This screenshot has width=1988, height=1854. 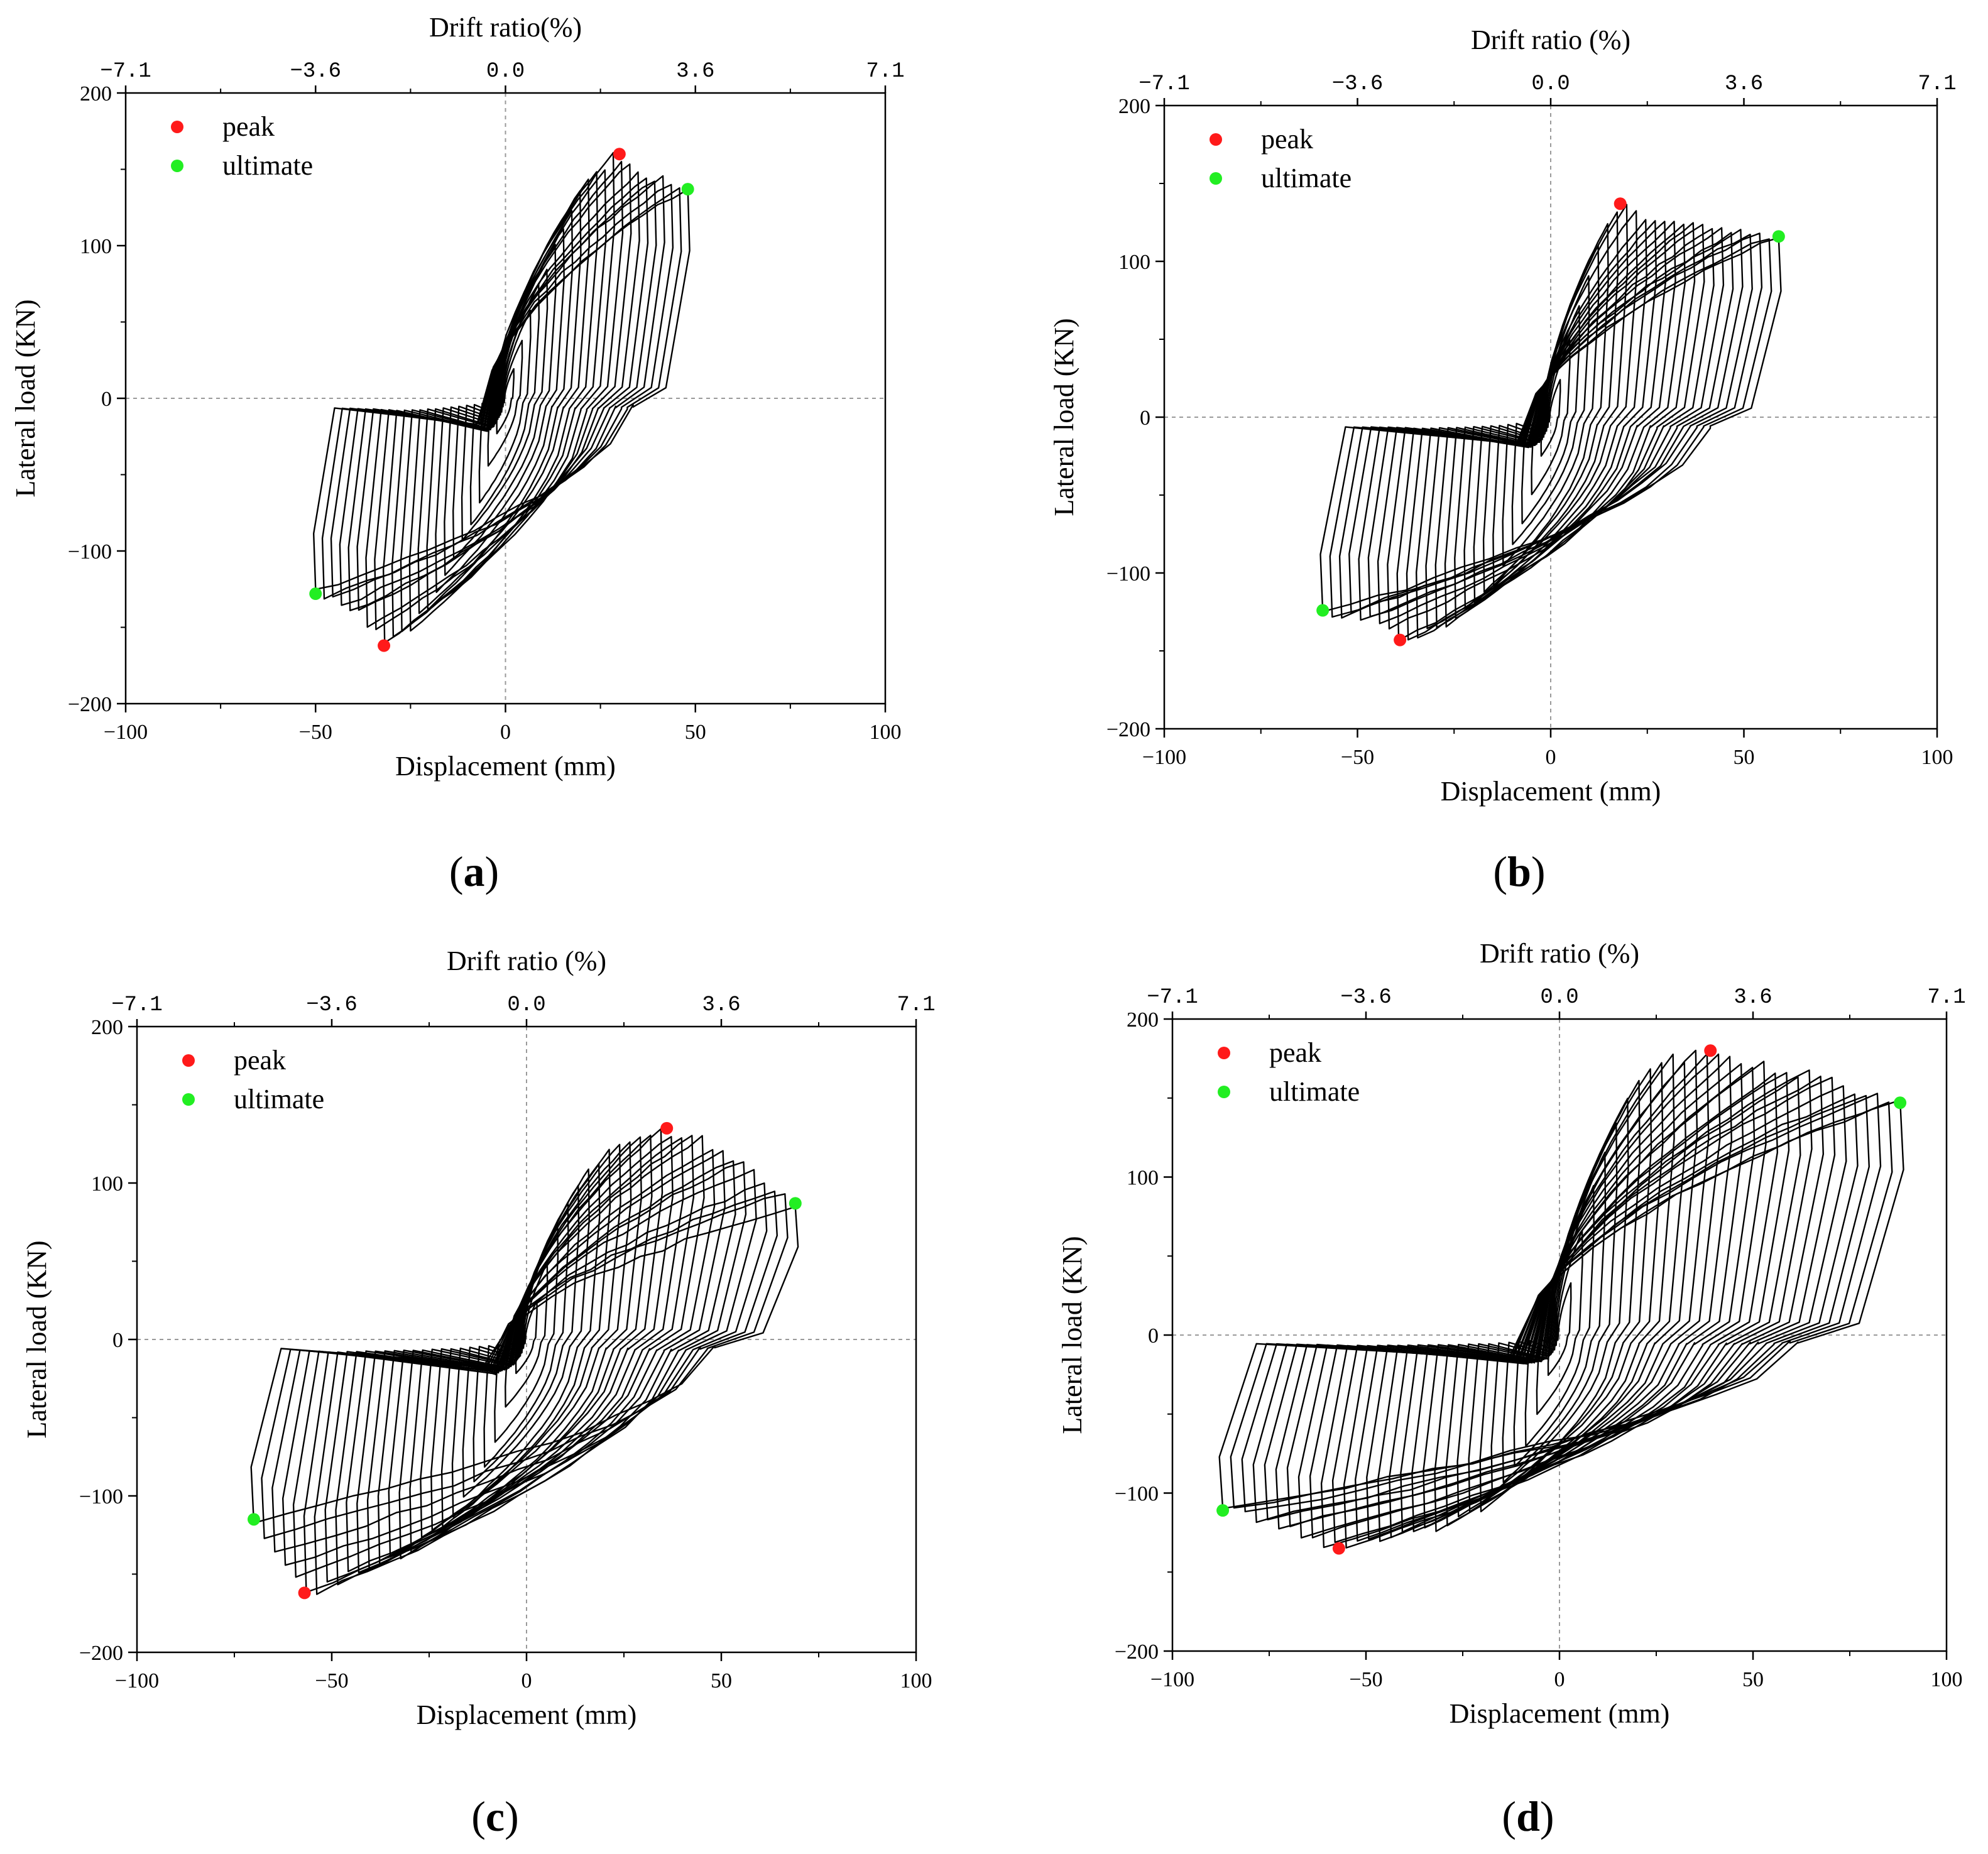 I want to click on panel-label: (c), so click(x=495, y=1816).